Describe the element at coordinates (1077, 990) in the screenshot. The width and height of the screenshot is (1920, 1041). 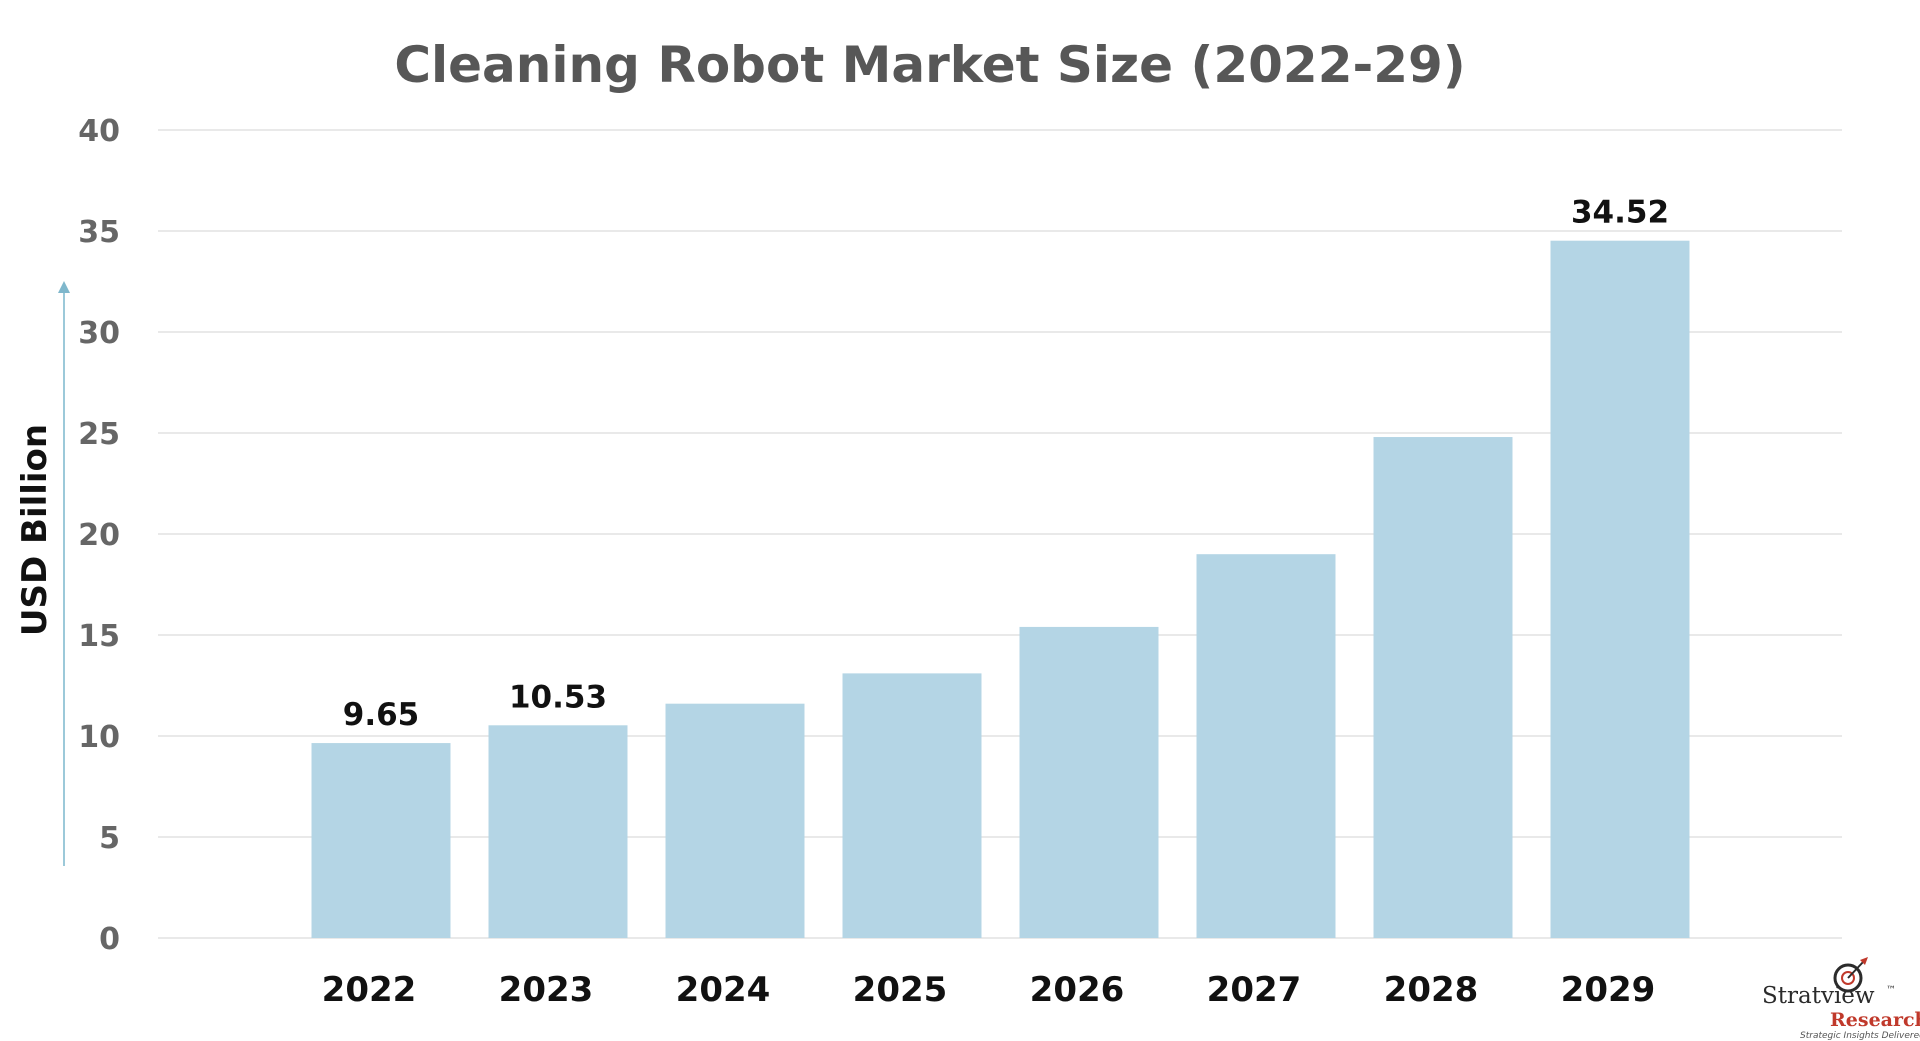
I see `x-tick-label-2026: 2026` at that location.